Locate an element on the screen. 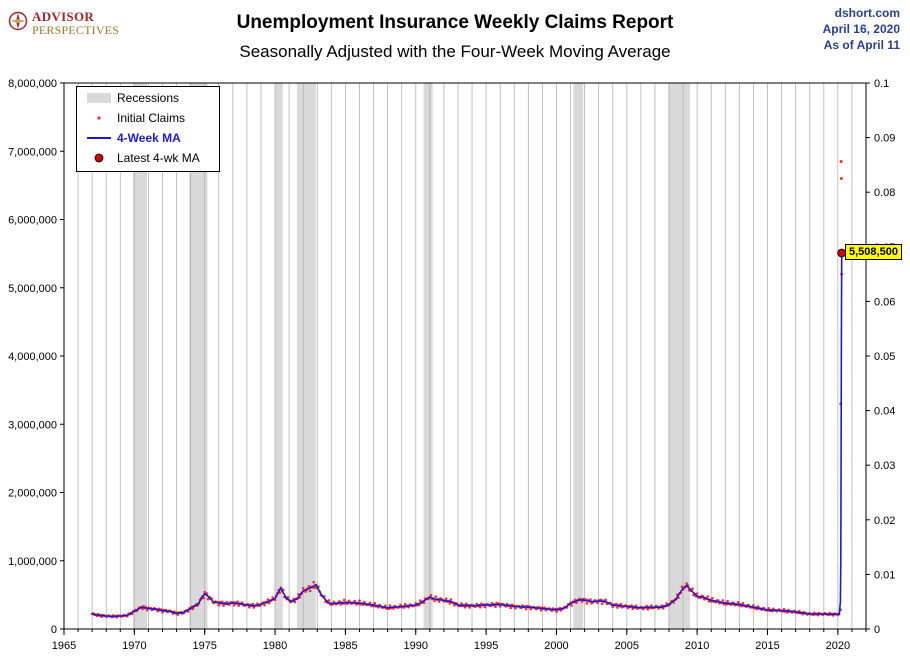  y-tick-label: 0 is located at coordinates (54, 630).